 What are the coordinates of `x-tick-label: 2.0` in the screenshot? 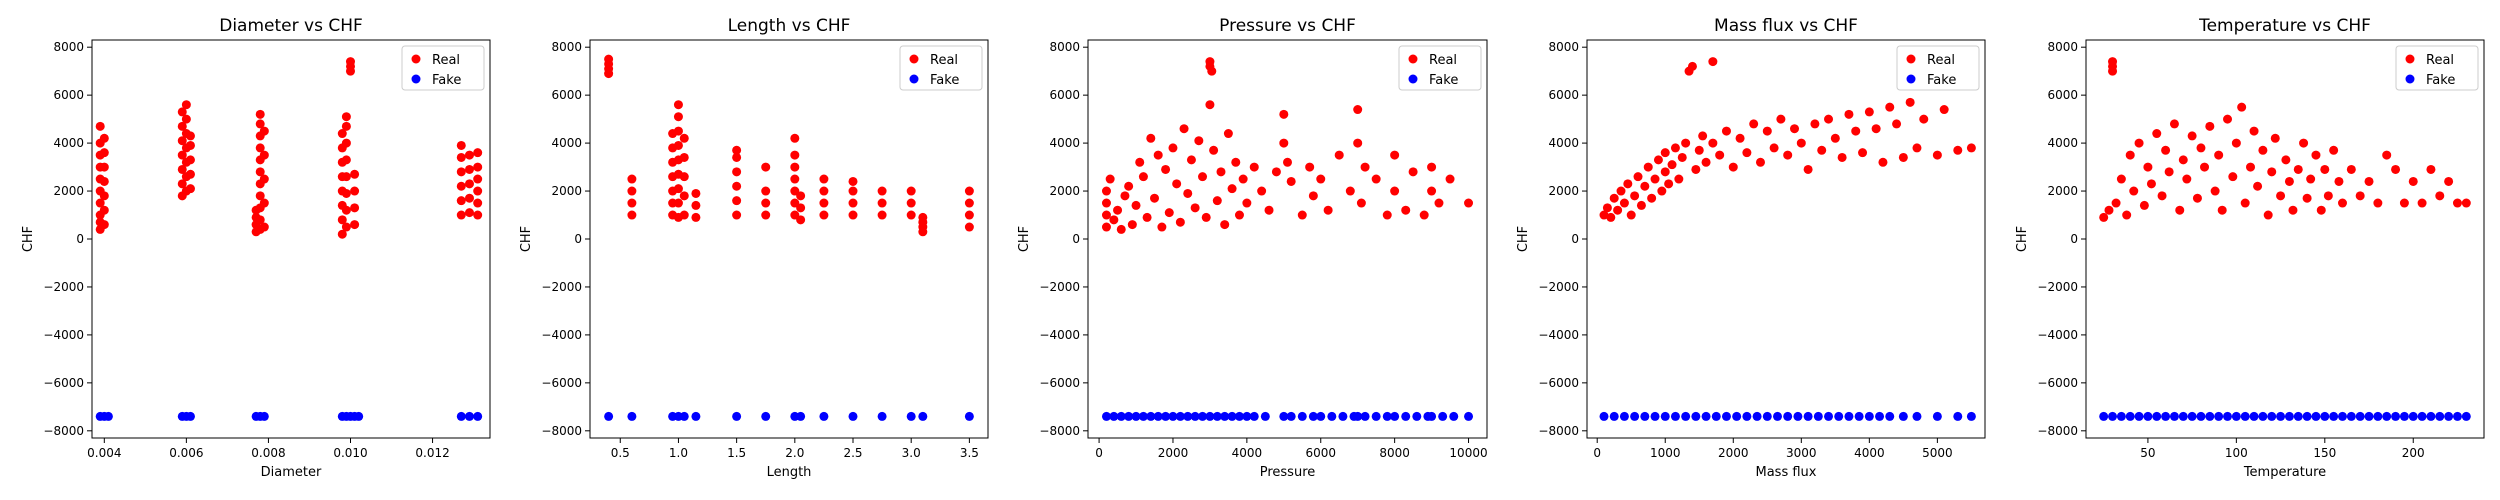 It's located at (794, 453).